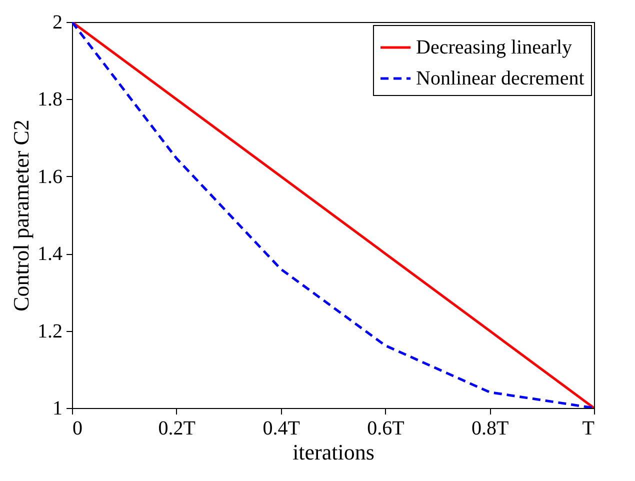 The width and height of the screenshot is (635, 481). What do you see at coordinates (494, 47) in the screenshot?
I see `legend-label: Decreasing linearly` at bounding box center [494, 47].